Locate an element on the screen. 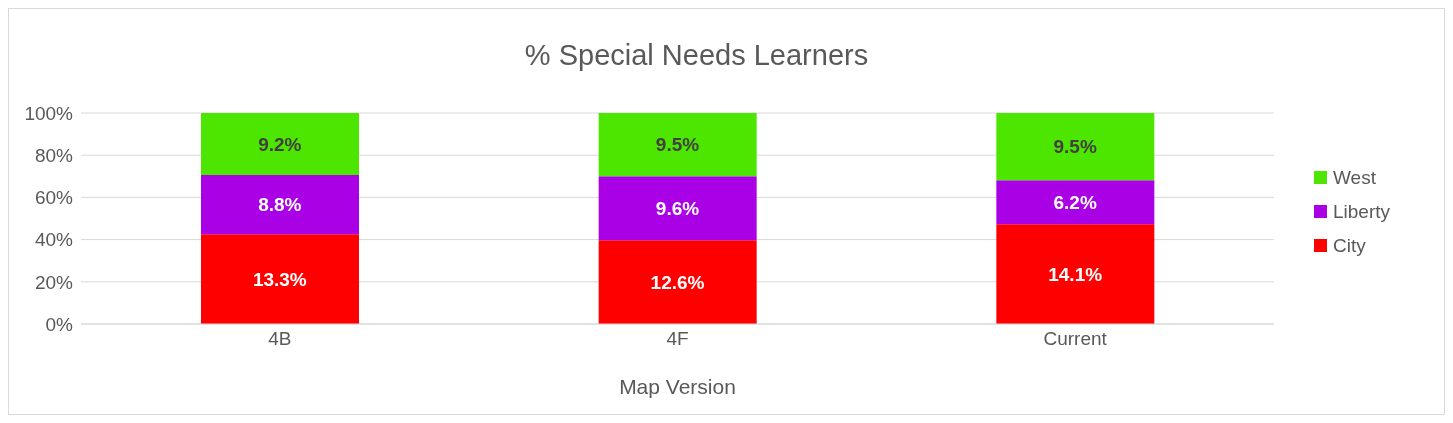 This screenshot has width=1453, height=423. annotation: 8.8% is located at coordinates (280, 205).